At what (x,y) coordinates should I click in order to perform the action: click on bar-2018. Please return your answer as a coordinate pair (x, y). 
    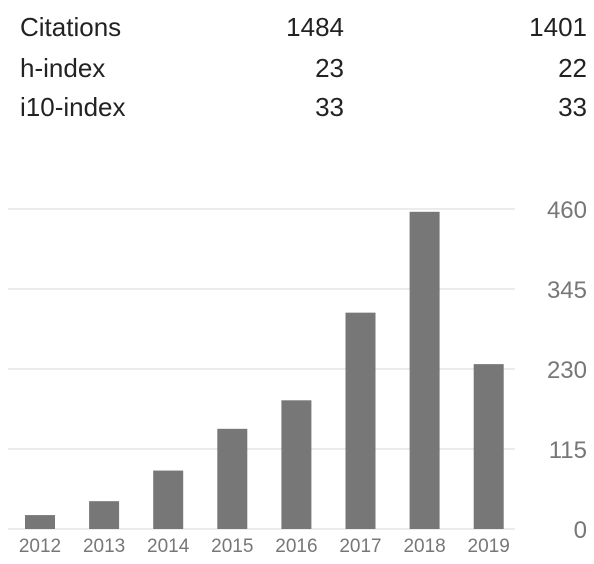
    Looking at the image, I should click on (424, 370).